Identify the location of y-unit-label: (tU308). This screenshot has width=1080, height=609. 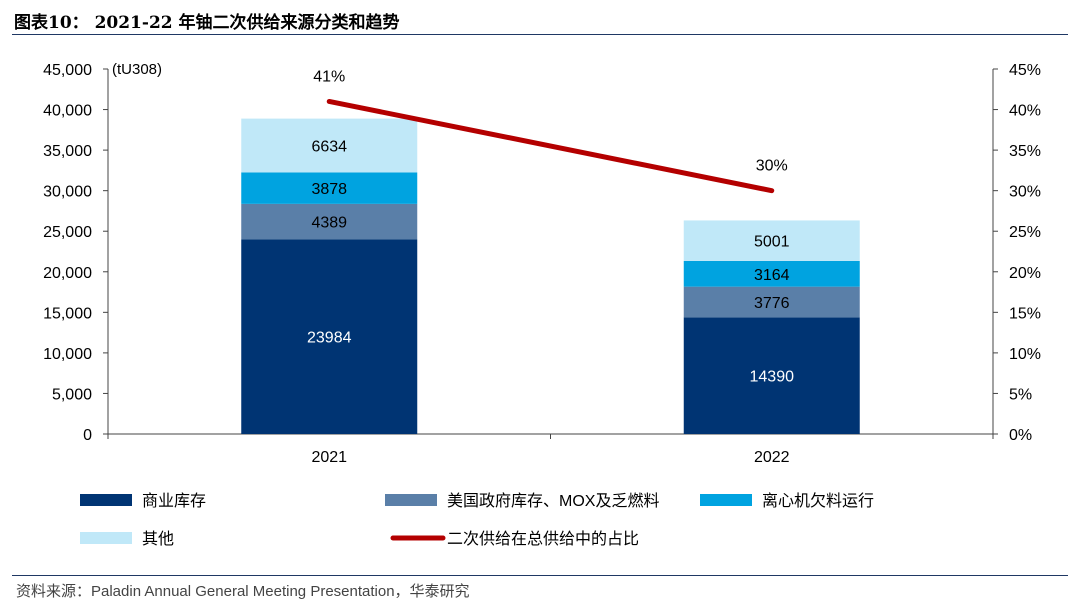
(137, 69).